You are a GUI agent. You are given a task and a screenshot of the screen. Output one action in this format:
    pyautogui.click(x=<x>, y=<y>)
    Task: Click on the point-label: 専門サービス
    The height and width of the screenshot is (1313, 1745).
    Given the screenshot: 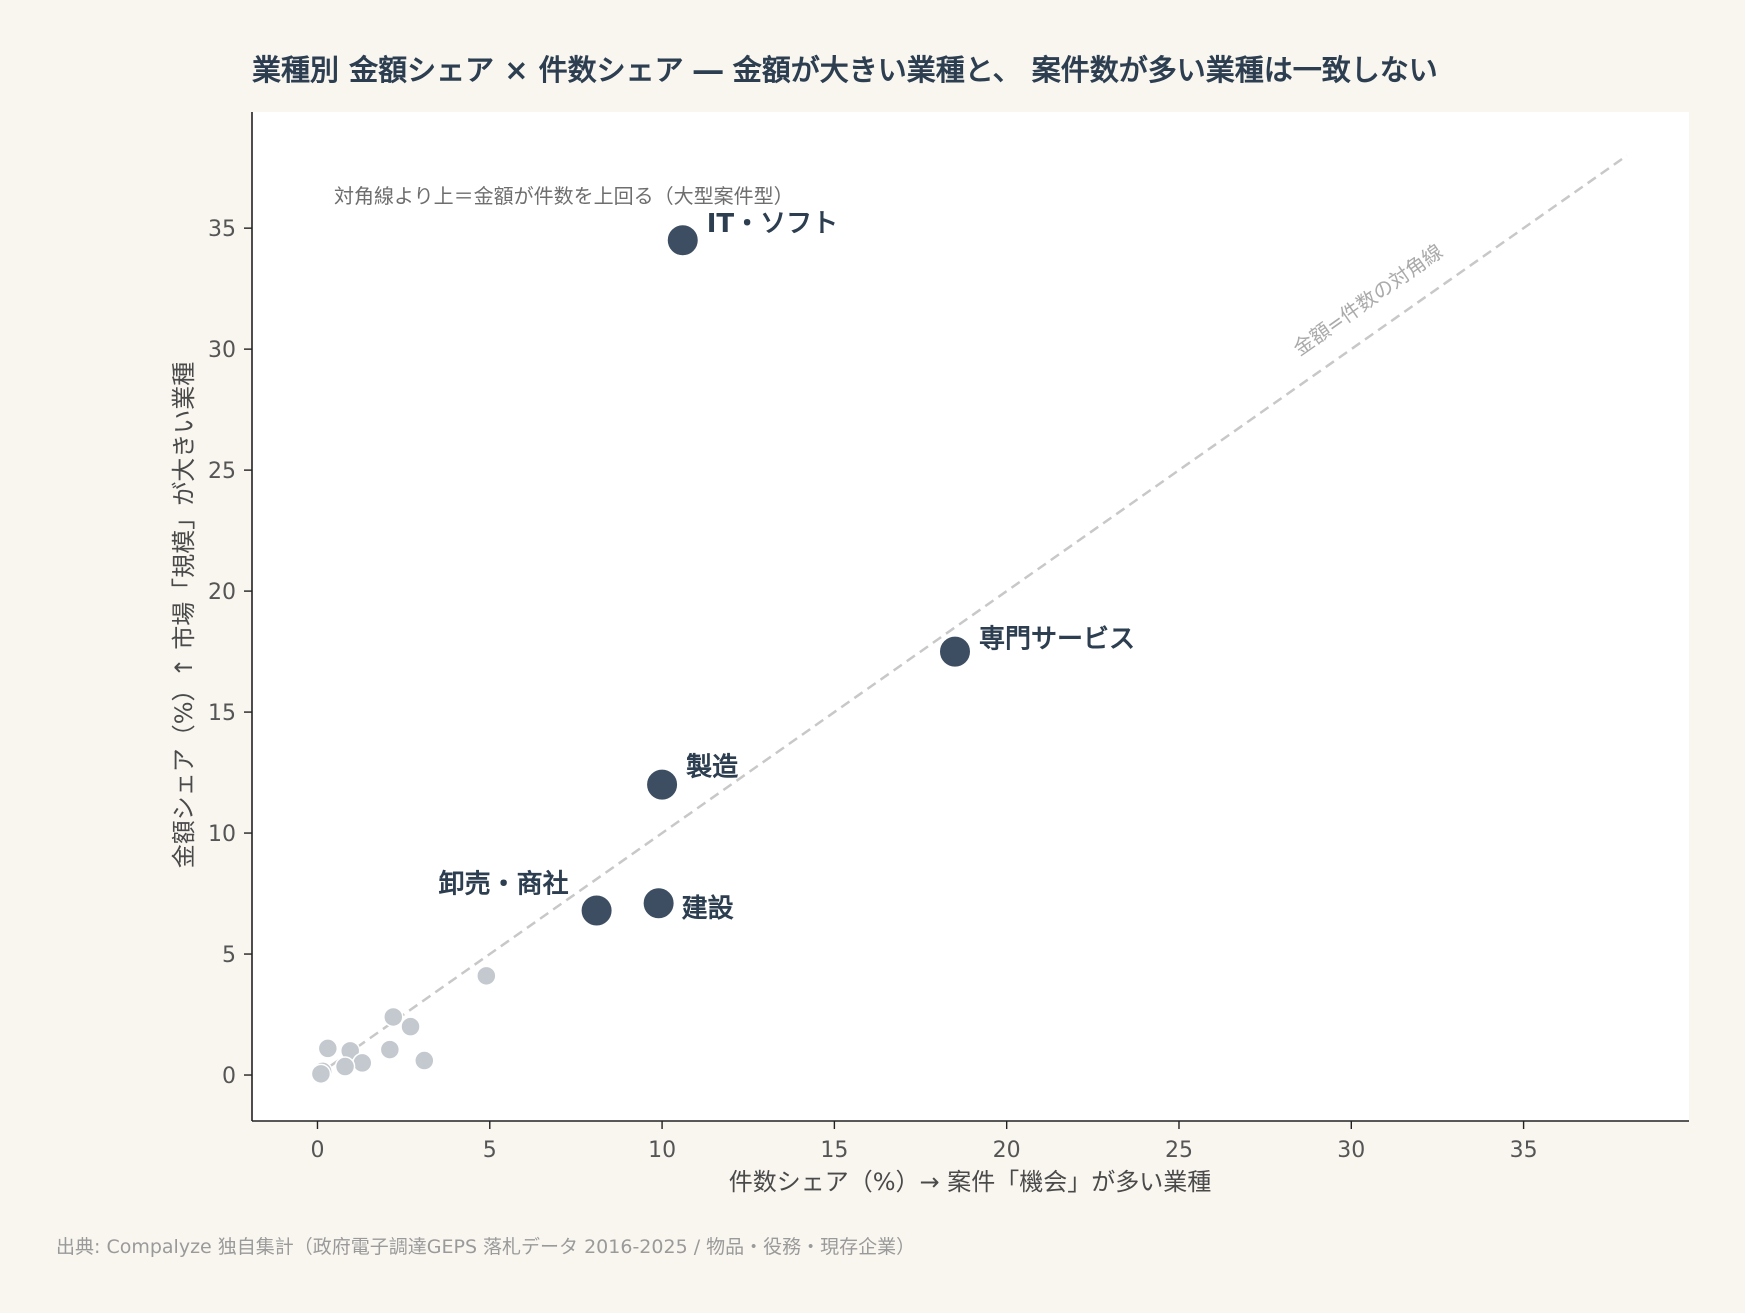 What is the action you would take?
    pyautogui.click(x=1057, y=640)
    